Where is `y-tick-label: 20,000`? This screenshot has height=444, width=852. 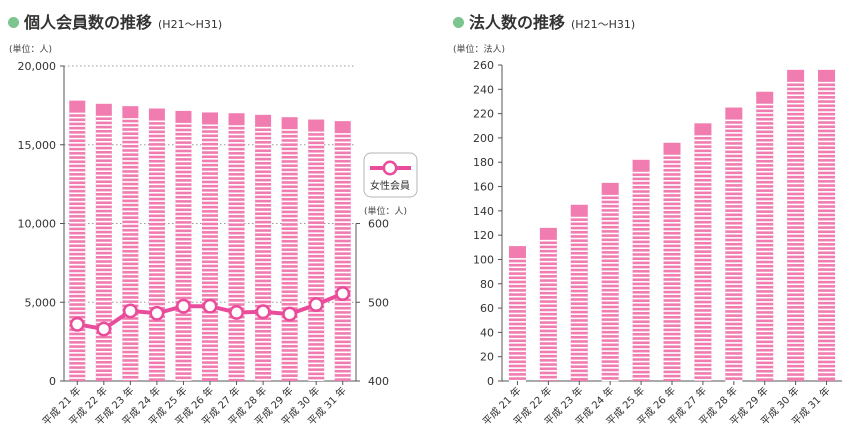 y-tick-label: 20,000 is located at coordinates (37, 66).